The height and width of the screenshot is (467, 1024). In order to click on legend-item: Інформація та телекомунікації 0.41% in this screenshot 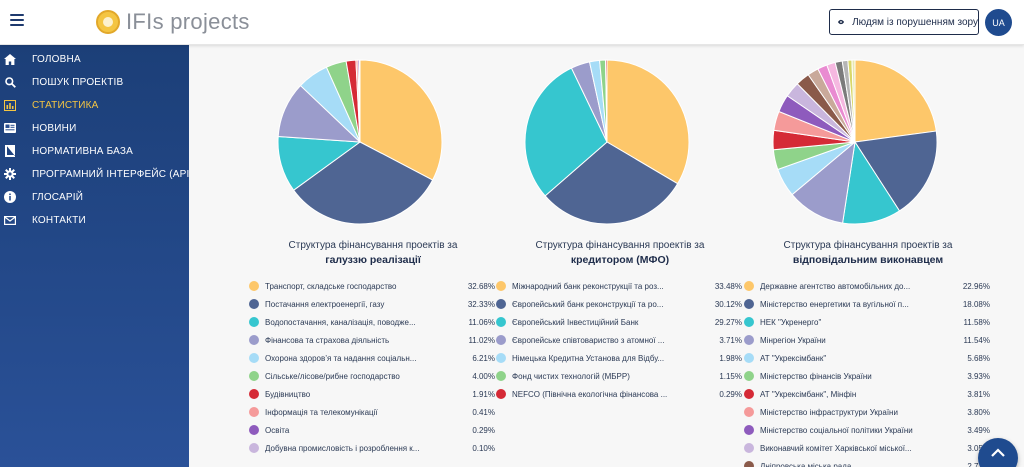, I will do `click(373, 412)`.